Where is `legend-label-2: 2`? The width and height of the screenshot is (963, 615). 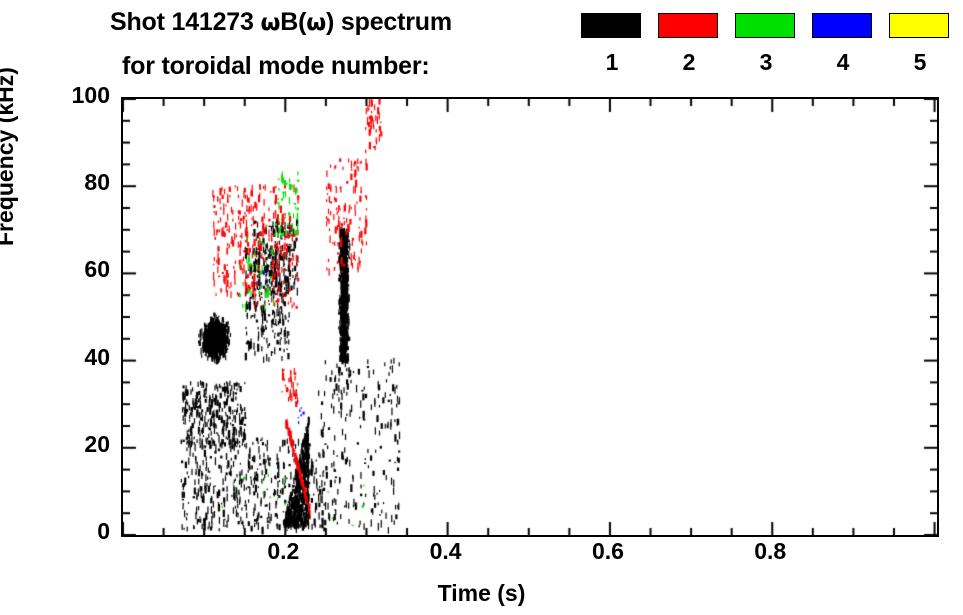 legend-label-2: 2 is located at coordinates (689, 62).